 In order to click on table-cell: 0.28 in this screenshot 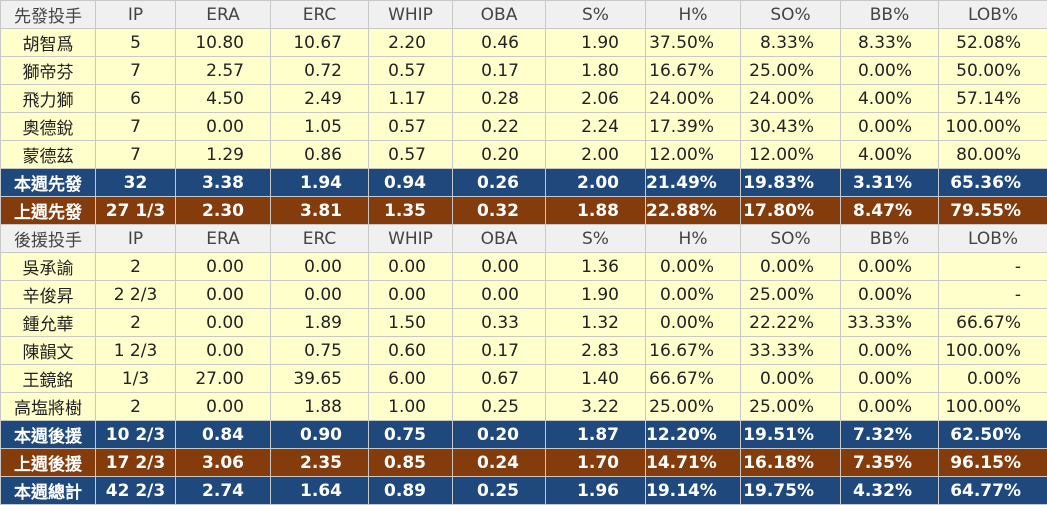, I will do `click(499, 98)`.